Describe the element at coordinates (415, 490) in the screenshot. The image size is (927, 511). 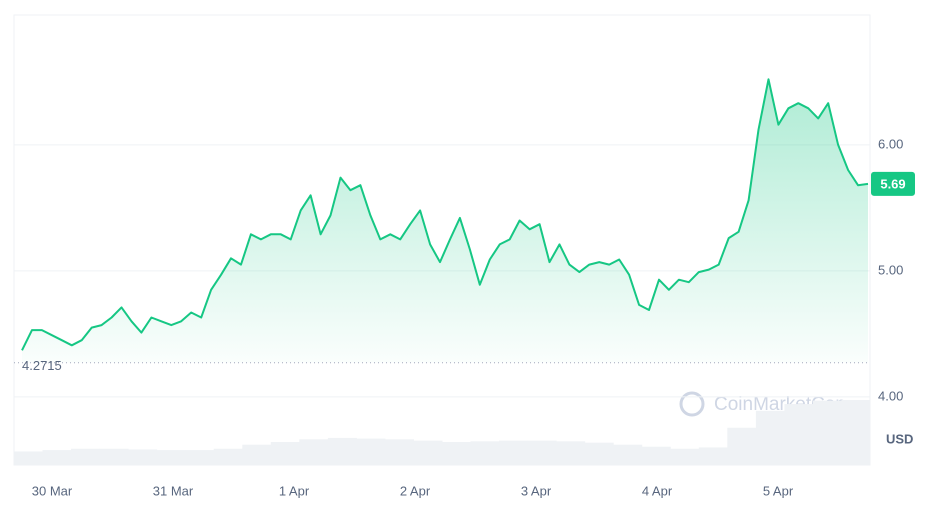
I see `x-tick-label: 2 Apr` at that location.